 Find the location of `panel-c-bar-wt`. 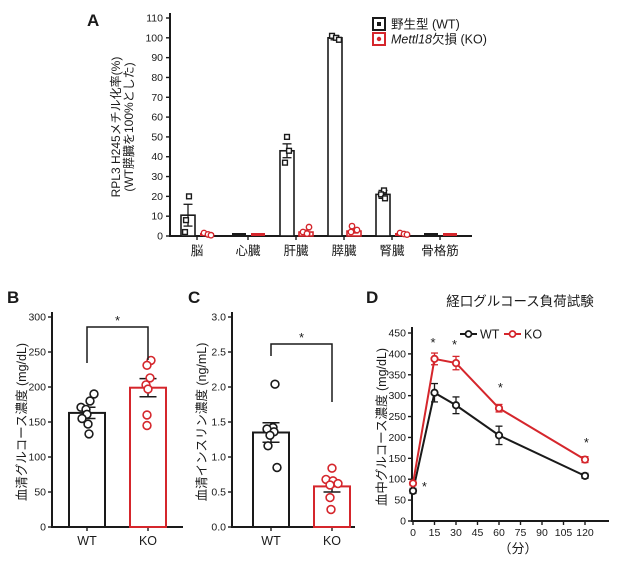

panel-c-bar-wt is located at coordinates (271, 453).